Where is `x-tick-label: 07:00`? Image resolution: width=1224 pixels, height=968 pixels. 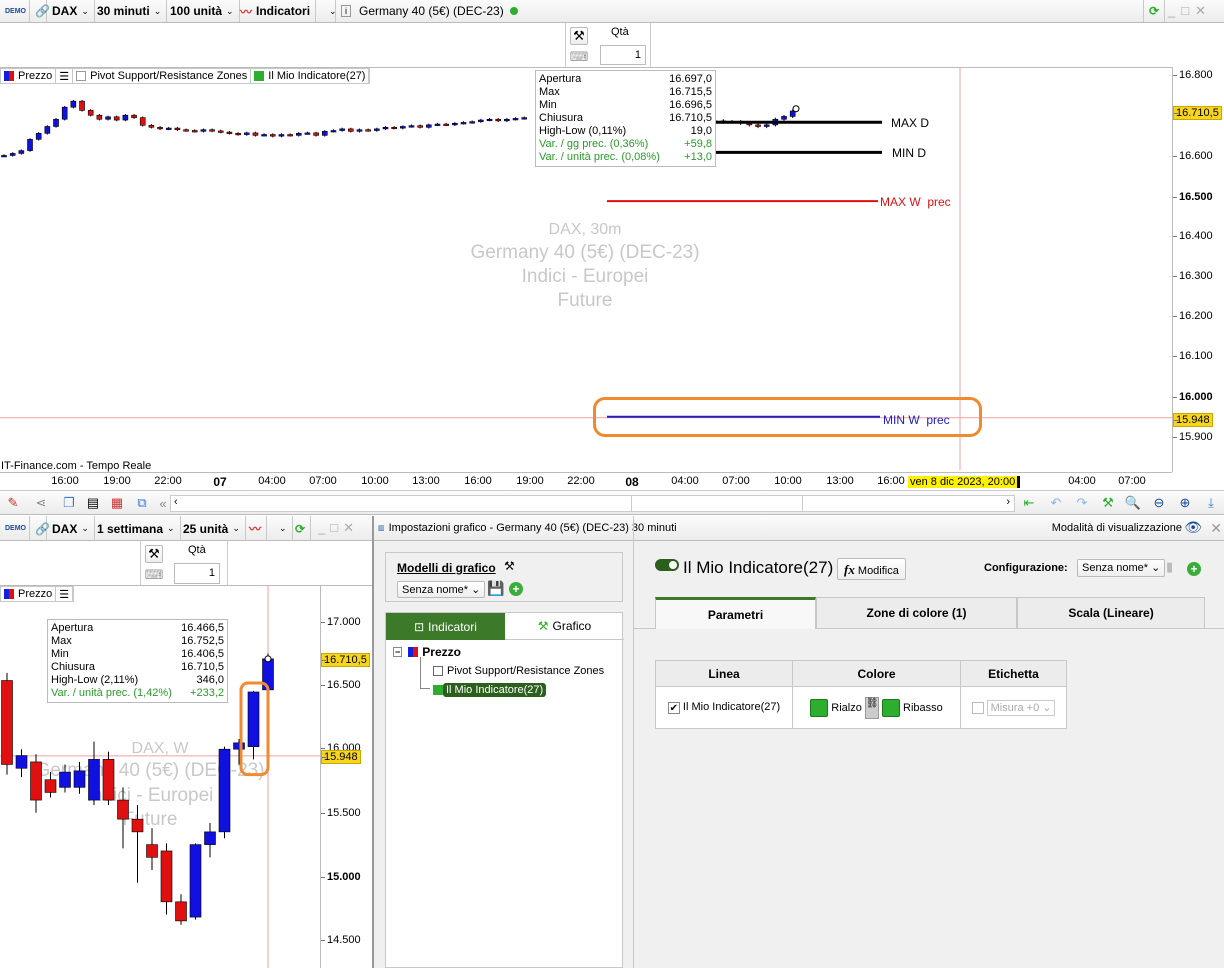
x-tick-label: 07:00 is located at coordinates (1132, 481).